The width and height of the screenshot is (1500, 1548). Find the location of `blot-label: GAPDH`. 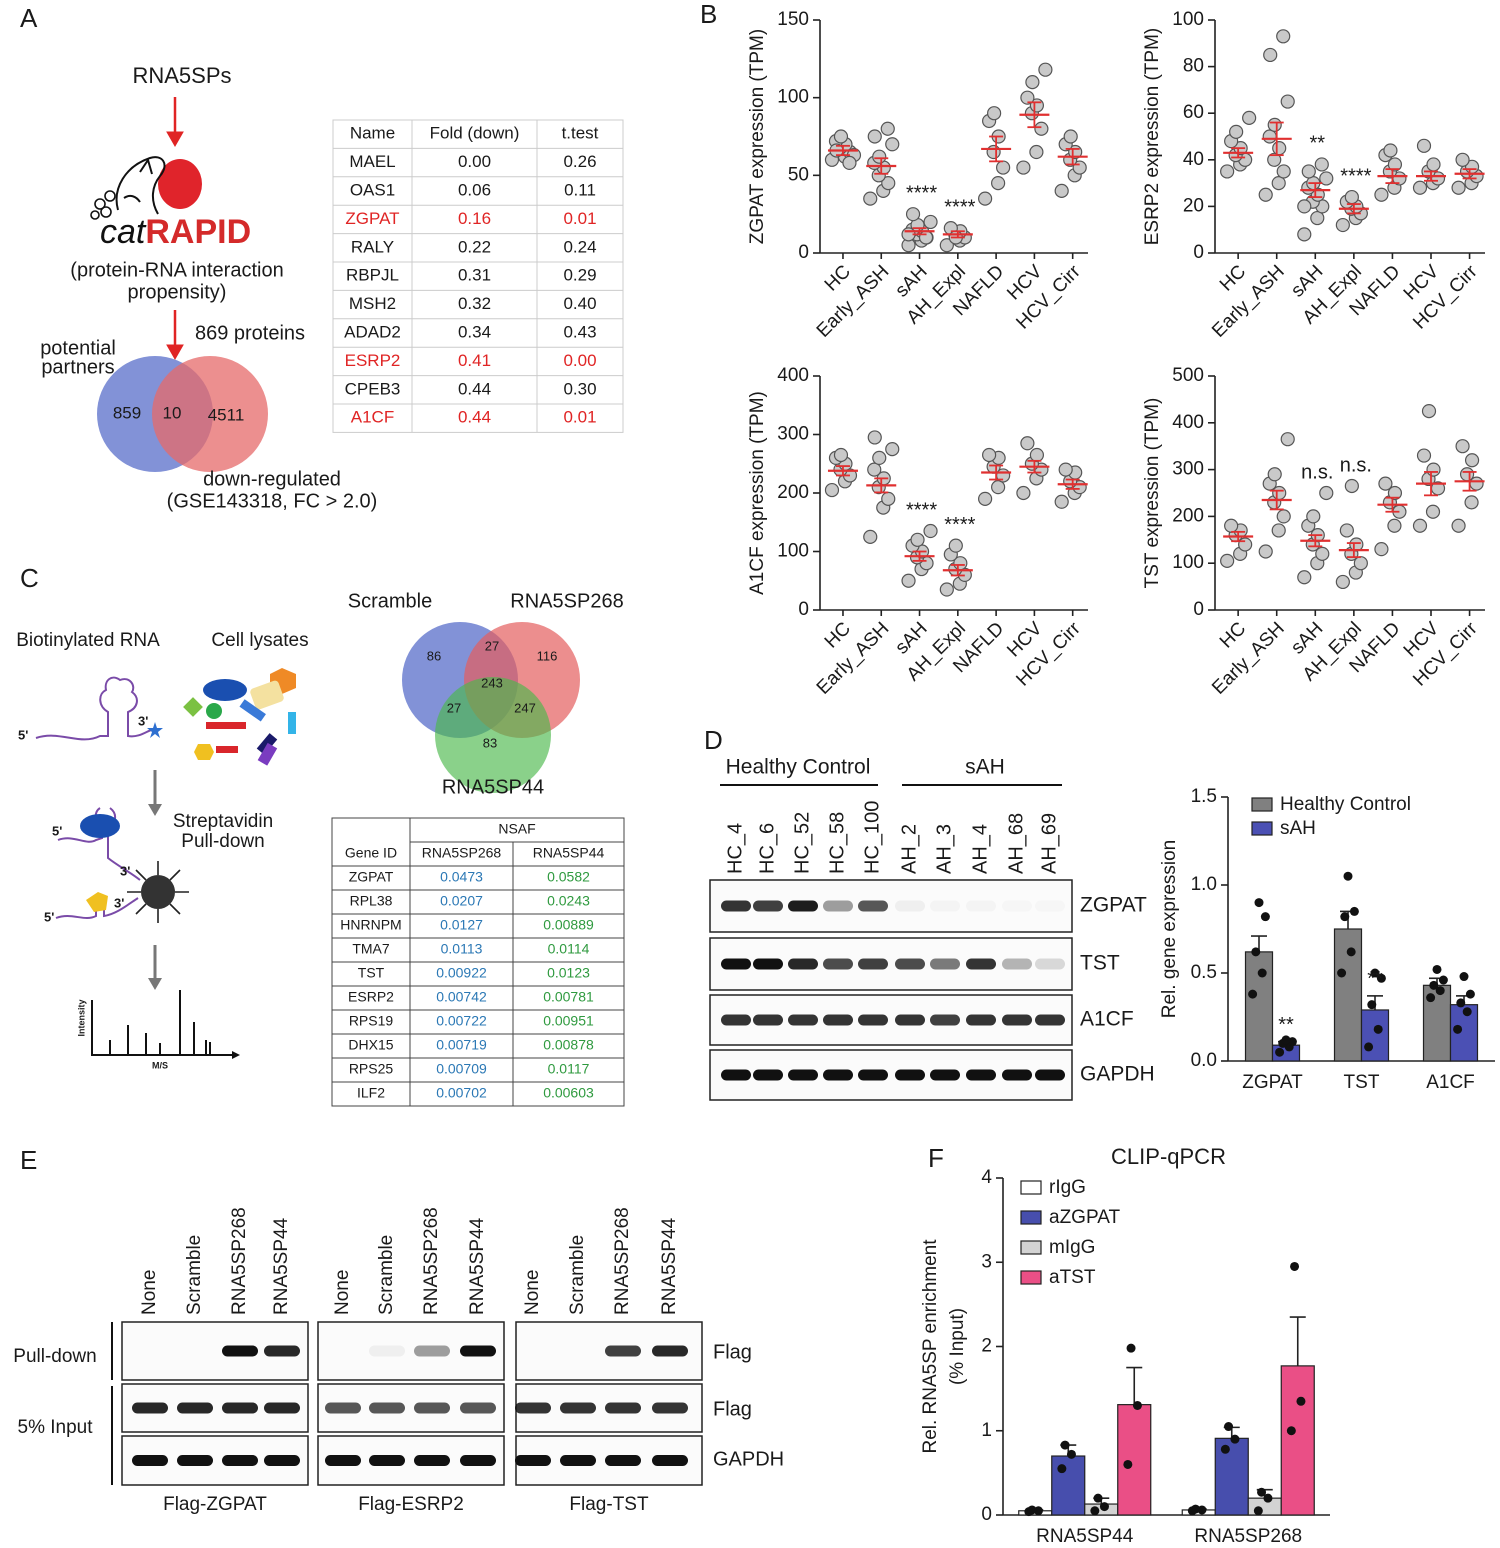

blot-label: GAPDH is located at coordinates (1117, 1074).